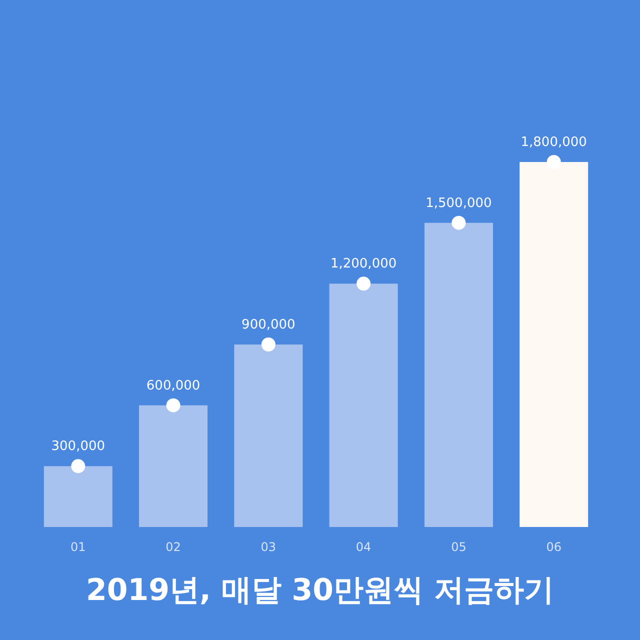 Image resolution: width=640 pixels, height=640 pixels. What do you see at coordinates (364, 547) in the screenshot?
I see `x-tick-label: 04` at bounding box center [364, 547].